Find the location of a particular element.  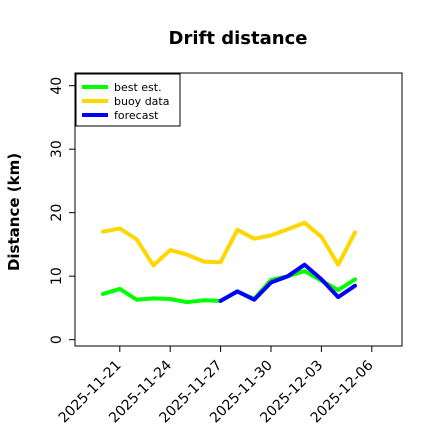

y-axis: 0 10 20 30 40 is located at coordinates (62, 210).